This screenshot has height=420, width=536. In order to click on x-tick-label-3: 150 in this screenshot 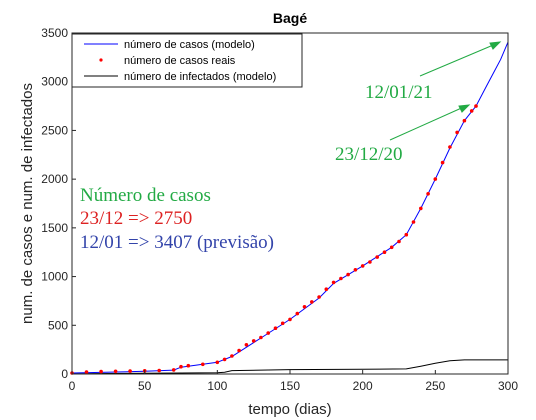, I will do `click(290, 386)`.